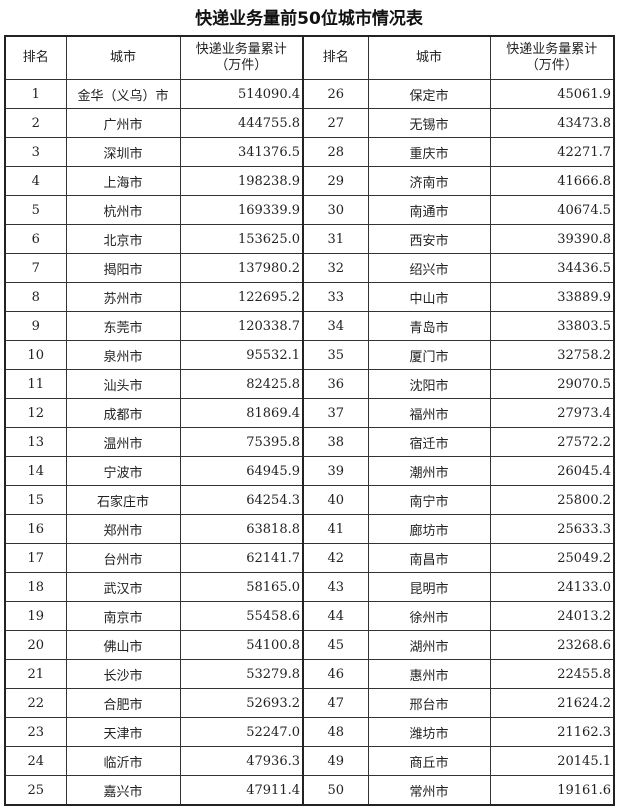 This screenshot has width=618, height=812. Describe the element at coordinates (552, 616) in the screenshot. I see `volume-cell: 24013.2` at that location.